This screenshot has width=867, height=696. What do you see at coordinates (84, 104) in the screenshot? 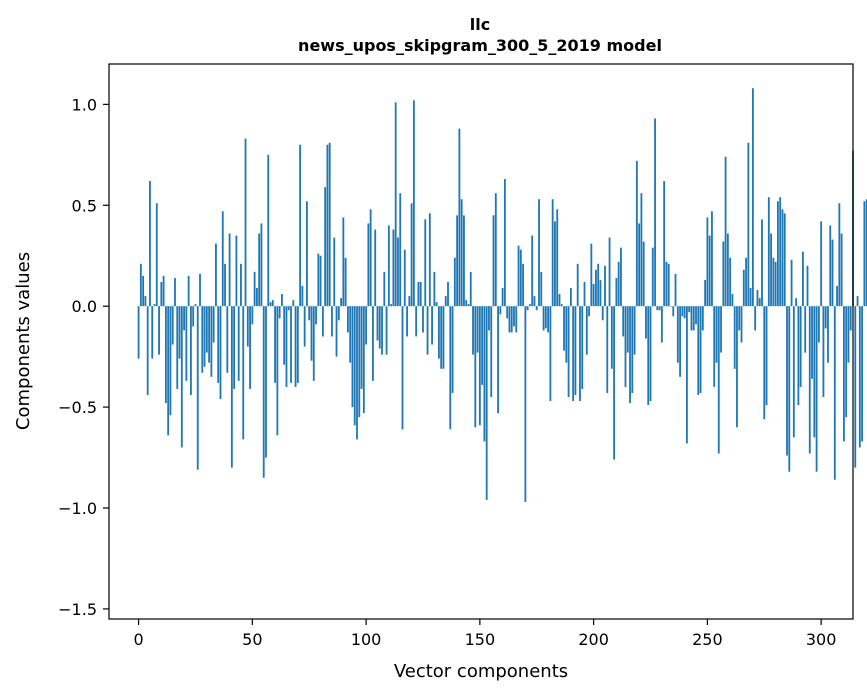
I see `y-tick-label: 1.0` at bounding box center [84, 104].